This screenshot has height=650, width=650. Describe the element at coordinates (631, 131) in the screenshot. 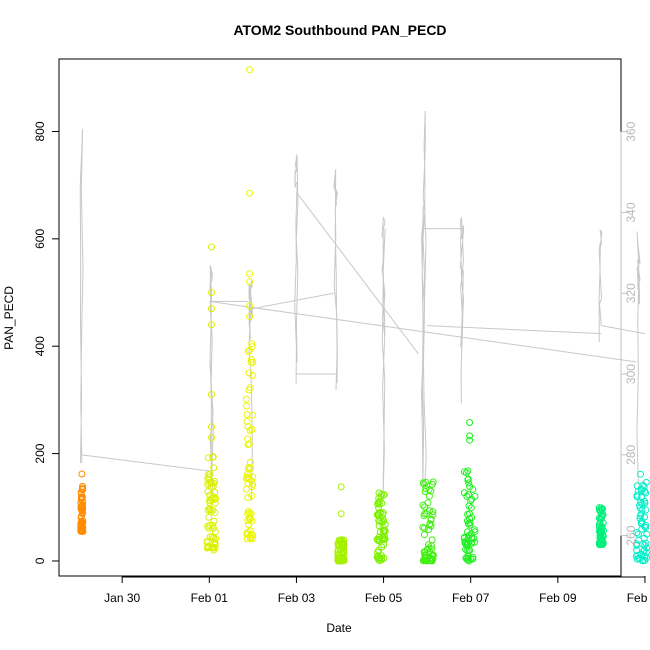

I see `y2-tick-label: 360` at that location.